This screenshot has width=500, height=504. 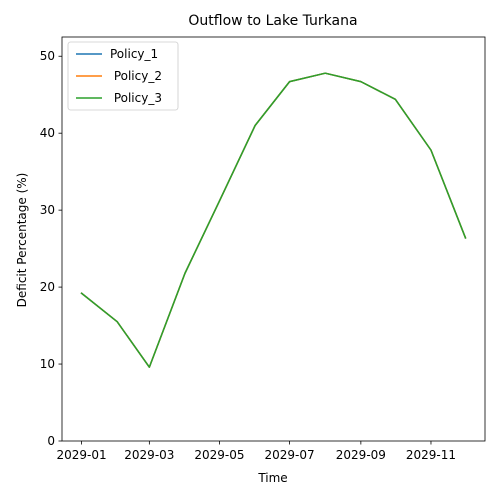 I want to click on x-axis-label: Time, so click(x=272, y=478).